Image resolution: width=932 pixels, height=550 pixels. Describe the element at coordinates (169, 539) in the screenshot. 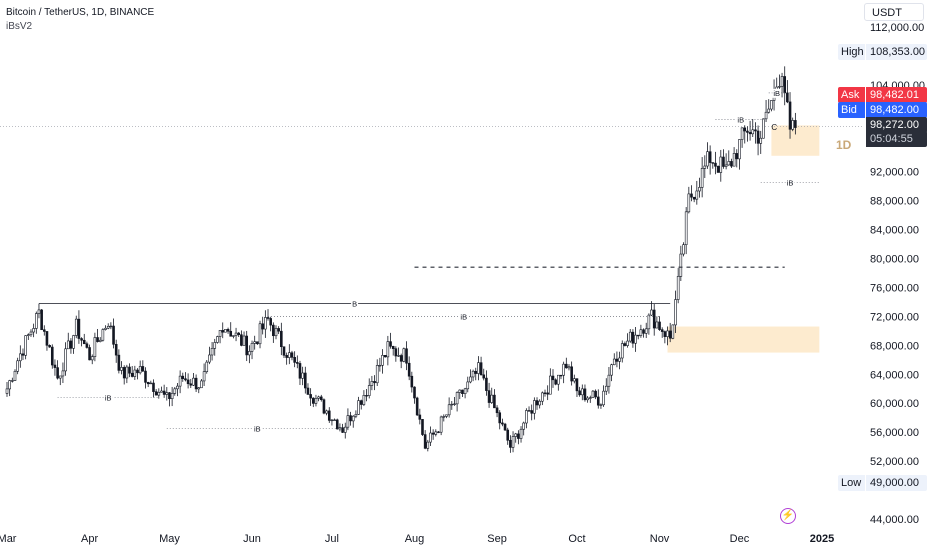

I see `x-tick-label: May` at that location.